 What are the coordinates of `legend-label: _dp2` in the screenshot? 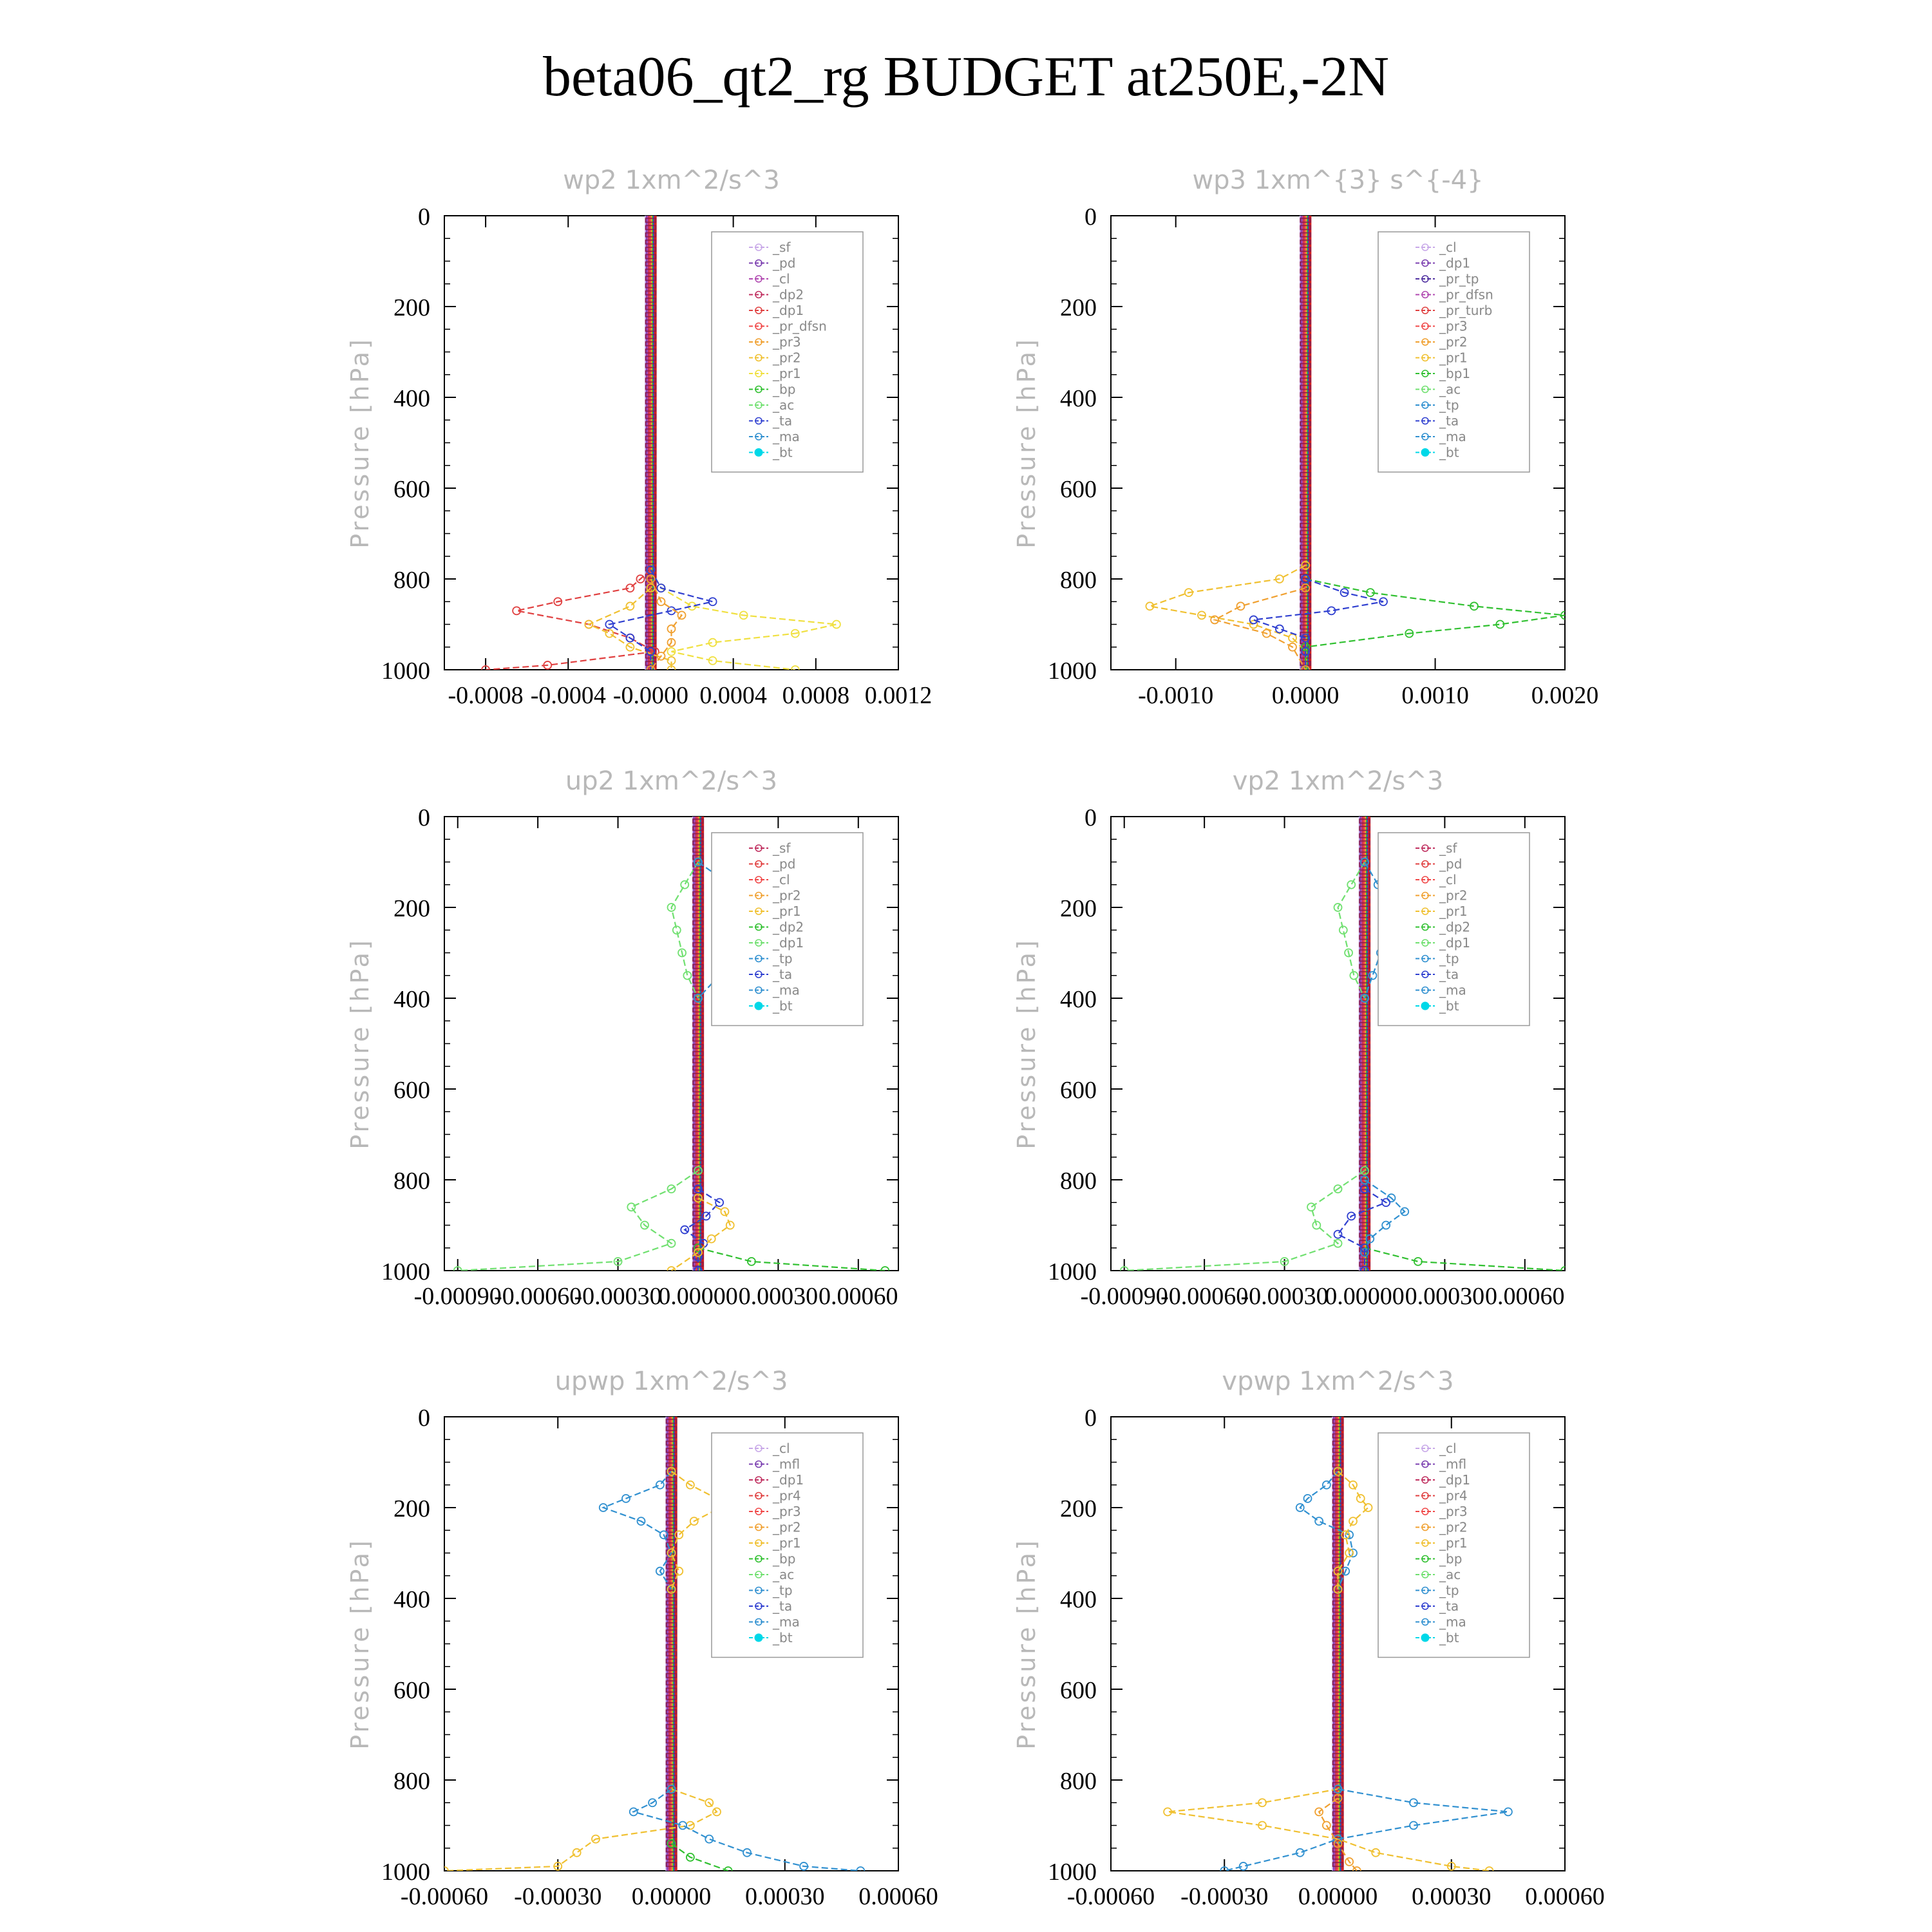 It's located at (1454, 927).